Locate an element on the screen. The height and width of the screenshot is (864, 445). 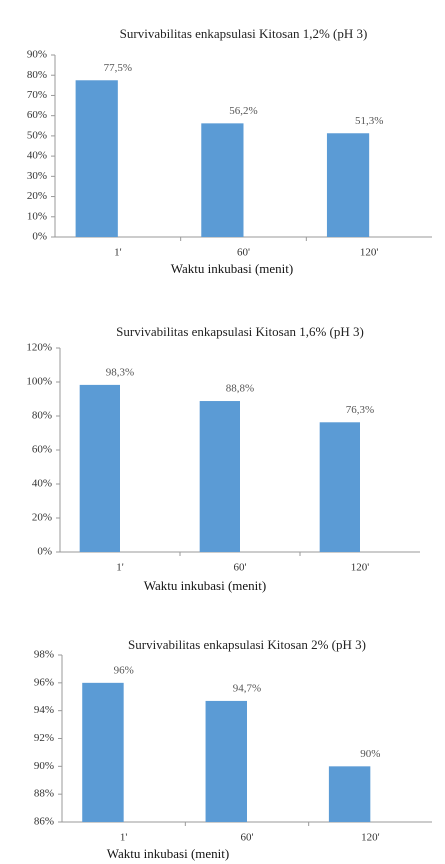
y-tick-label: 92% is located at coordinates (44, 738).